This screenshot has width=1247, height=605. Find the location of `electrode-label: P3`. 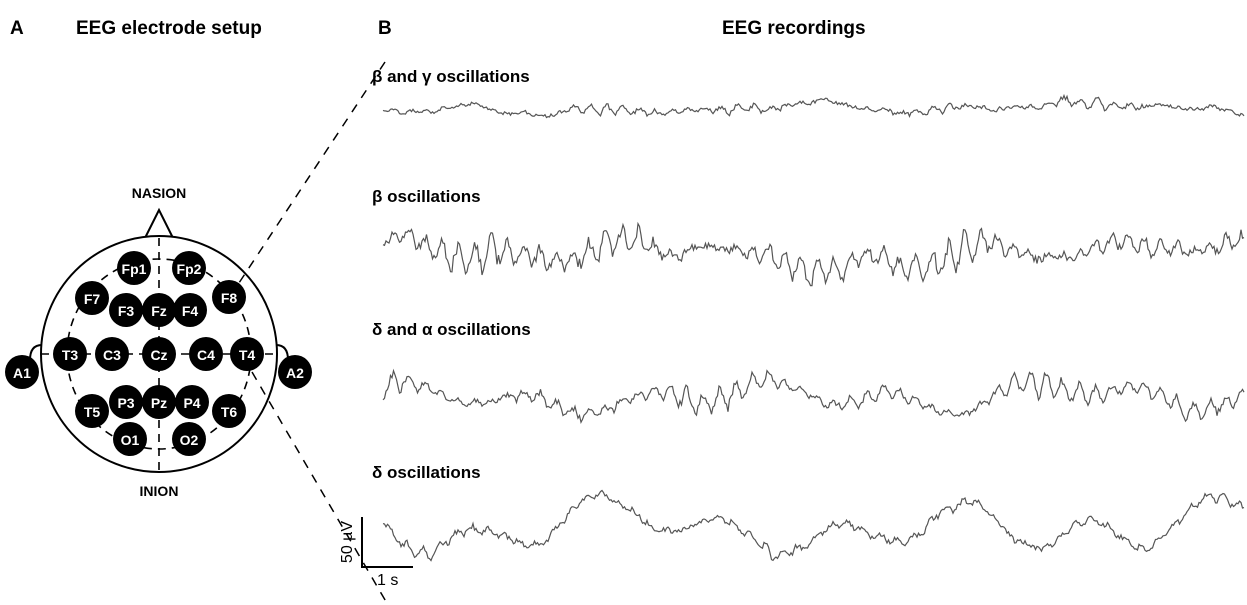

electrode-label: P3 is located at coordinates (125, 403).